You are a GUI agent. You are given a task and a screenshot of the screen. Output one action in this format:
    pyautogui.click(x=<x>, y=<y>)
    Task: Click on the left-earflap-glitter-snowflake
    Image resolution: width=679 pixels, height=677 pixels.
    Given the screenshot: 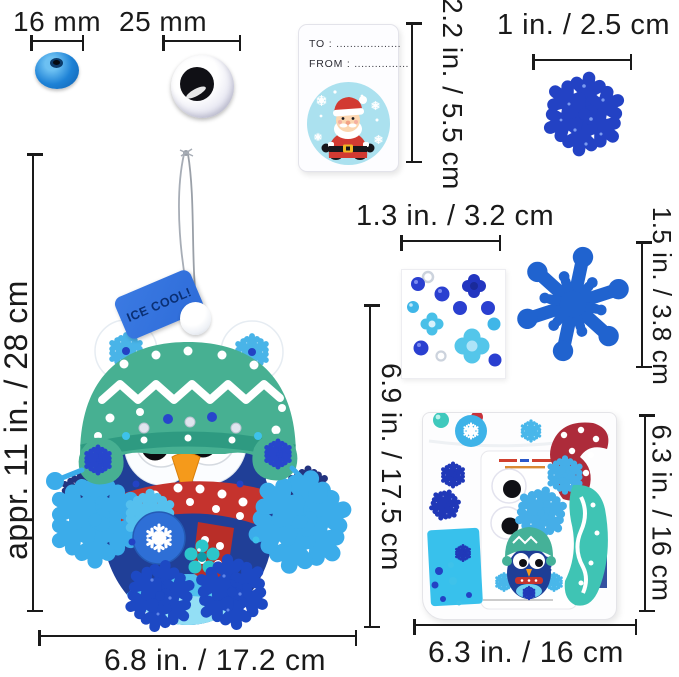 What is the action you would take?
    pyautogui.click(x=98, y=460)
    